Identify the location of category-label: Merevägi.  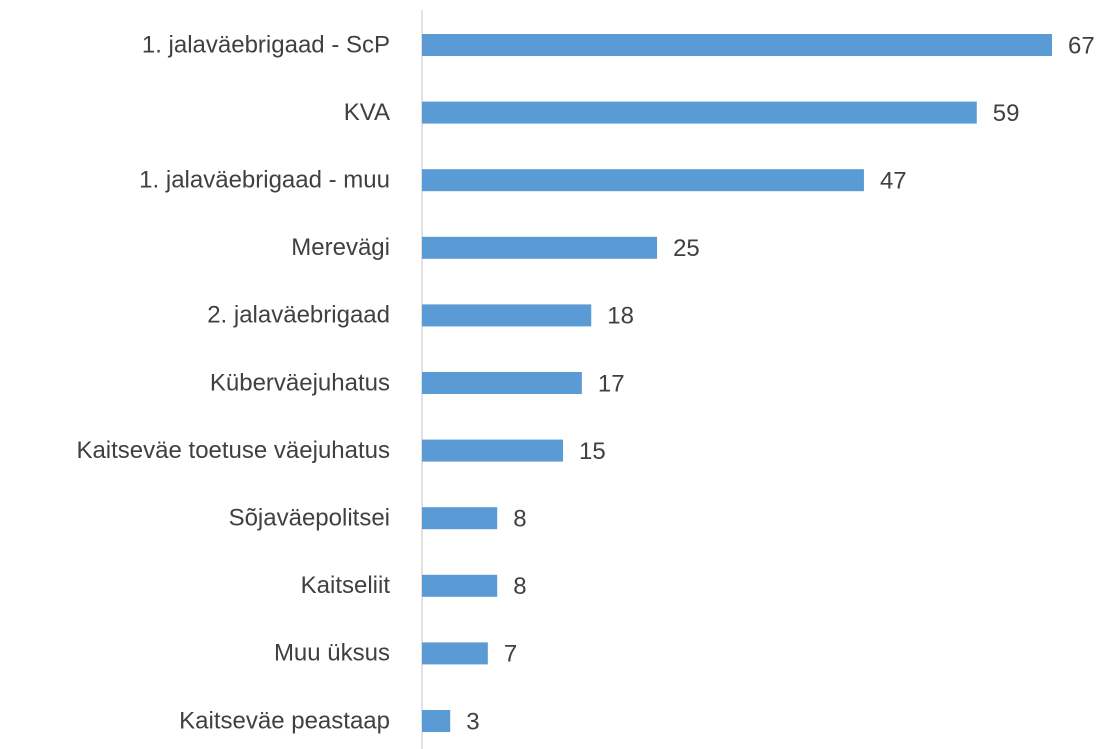
(340, 247).